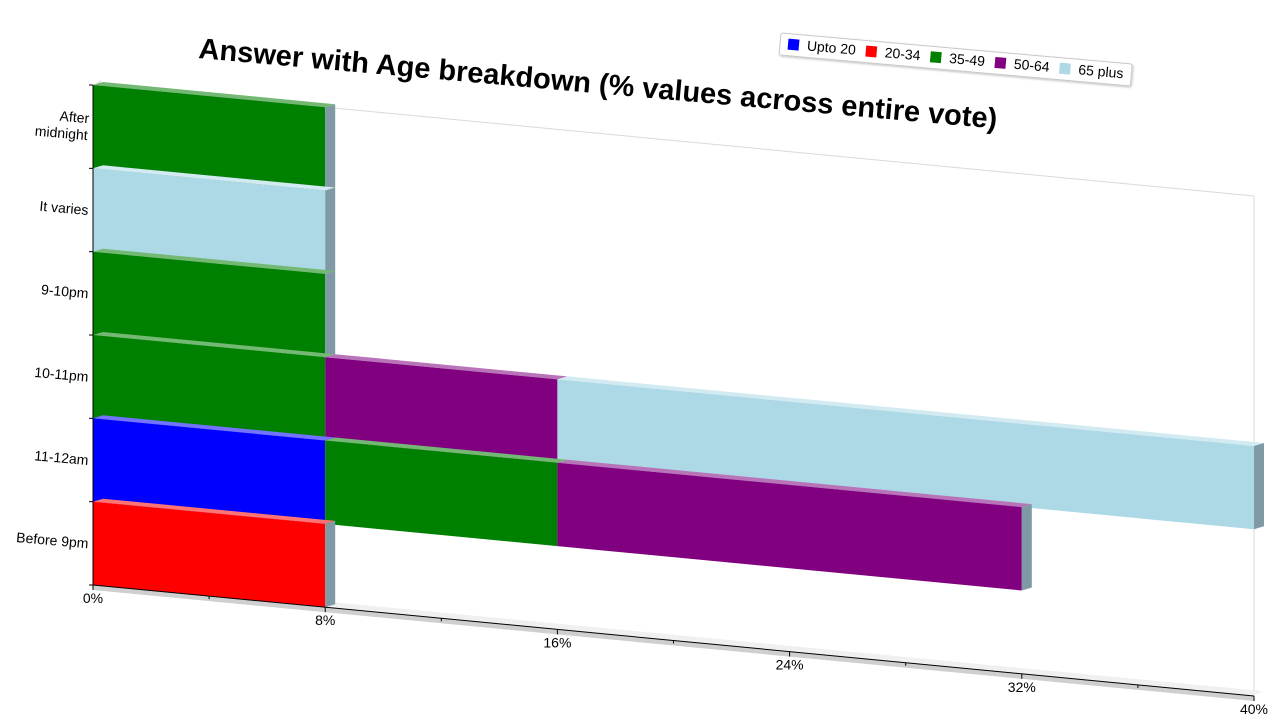 This screenshot has width=1280, height=720. I want to click on bar-after-midnight-35-49-end, so click(330, 147).